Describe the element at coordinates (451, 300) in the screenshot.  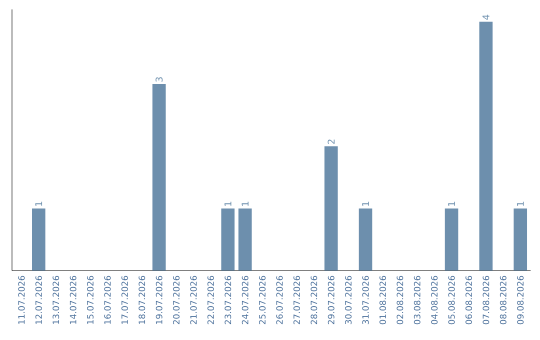
I see `x-tick-label: 05.08.2026` at that location.